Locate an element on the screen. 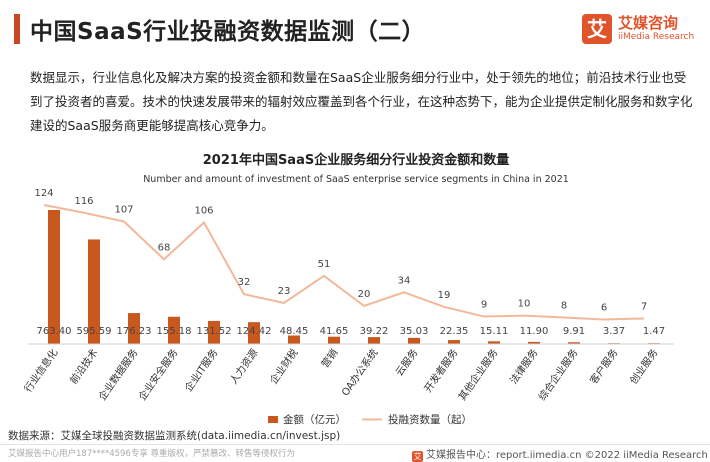  footer-copyright-notice: 艾媒报告中心用户187****4596专享 尊重版权，严禁篡改、转售等侵权行为 is located at coordinates (152, 454).